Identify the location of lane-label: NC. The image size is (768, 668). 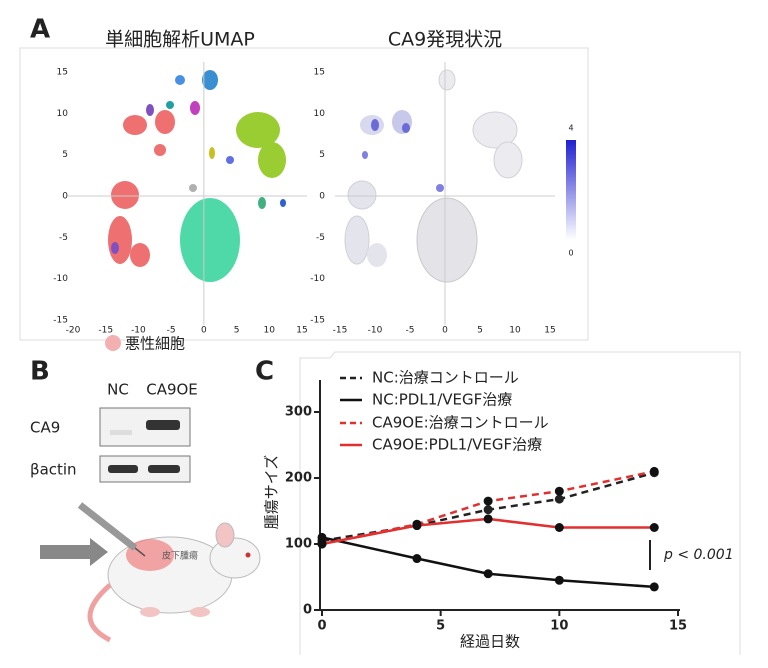
(118, 390).